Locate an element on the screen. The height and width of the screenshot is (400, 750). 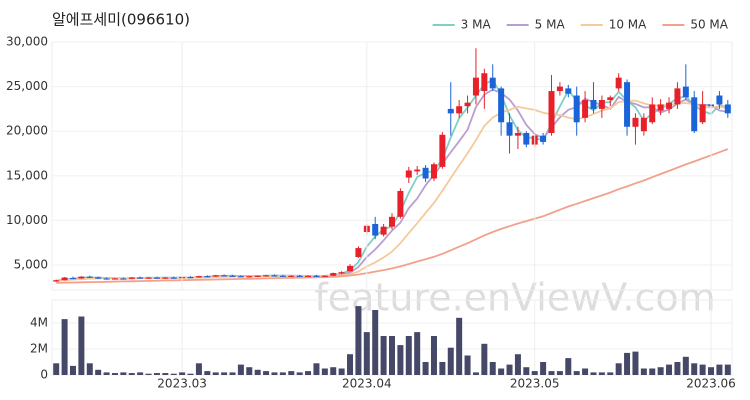
legend-label: 50 MA is located at coordinates (709, 25).